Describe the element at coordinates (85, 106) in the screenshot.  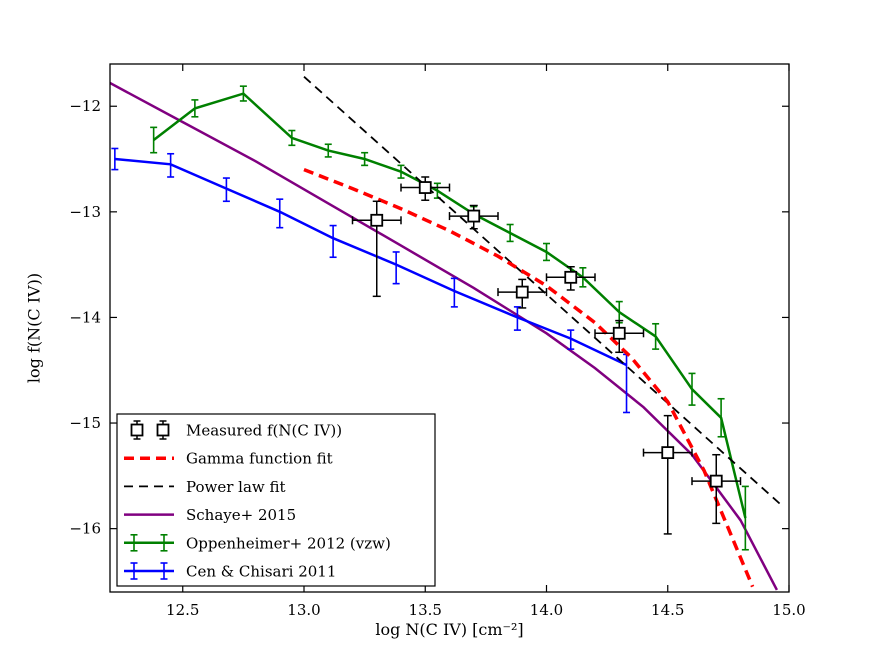
I see `y-tick-label: −12` at that location.